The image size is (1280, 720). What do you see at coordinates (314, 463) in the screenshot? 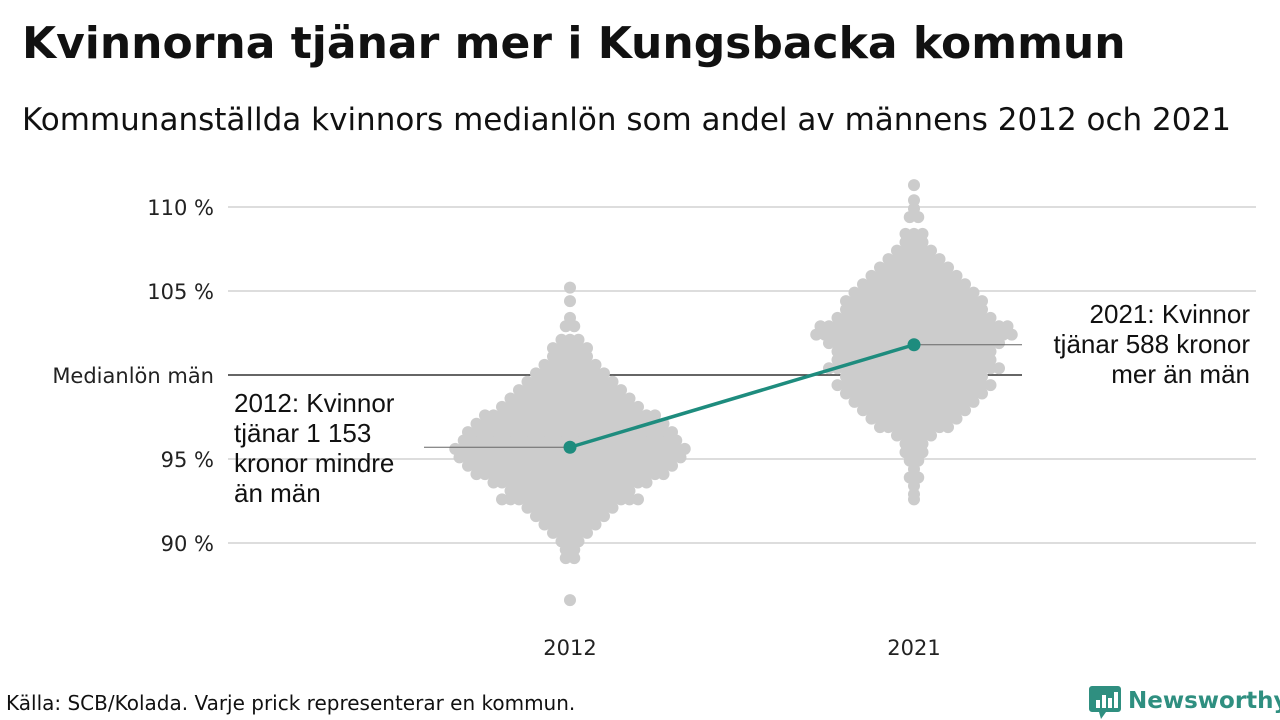
I see `annotation-2012-line: kronor mindre` at bounding box center [314, 463].